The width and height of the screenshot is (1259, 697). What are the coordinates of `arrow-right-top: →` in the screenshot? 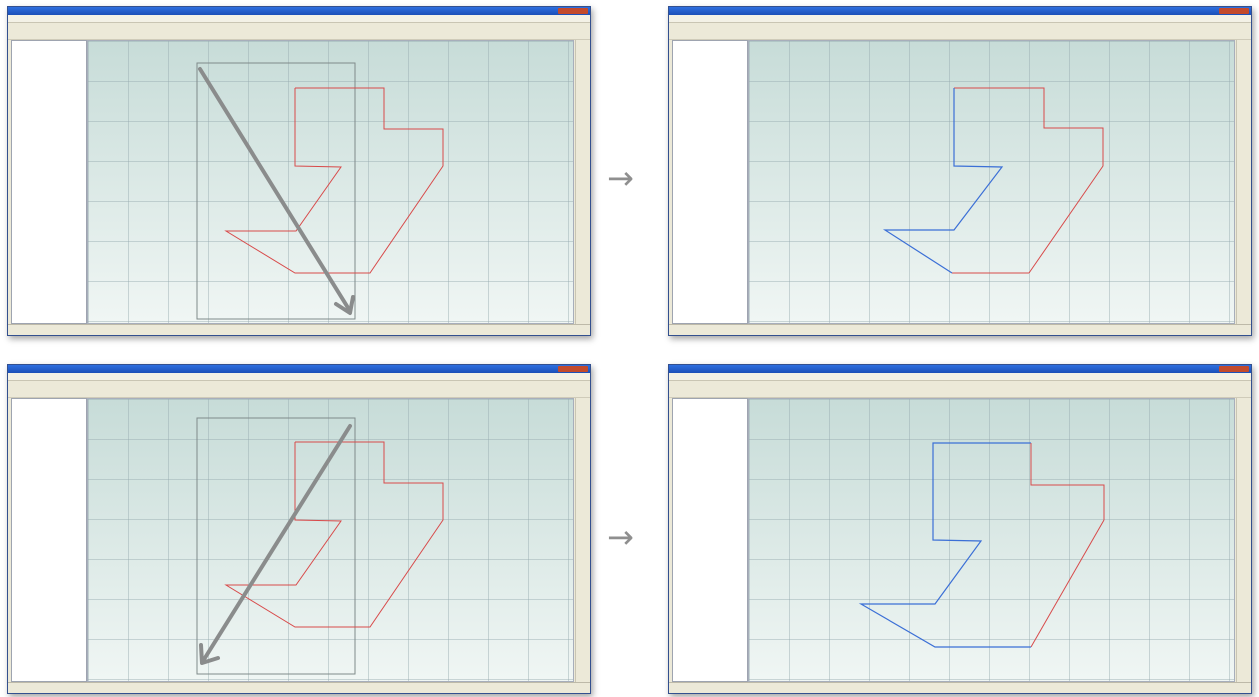 It's located at (620, 178).